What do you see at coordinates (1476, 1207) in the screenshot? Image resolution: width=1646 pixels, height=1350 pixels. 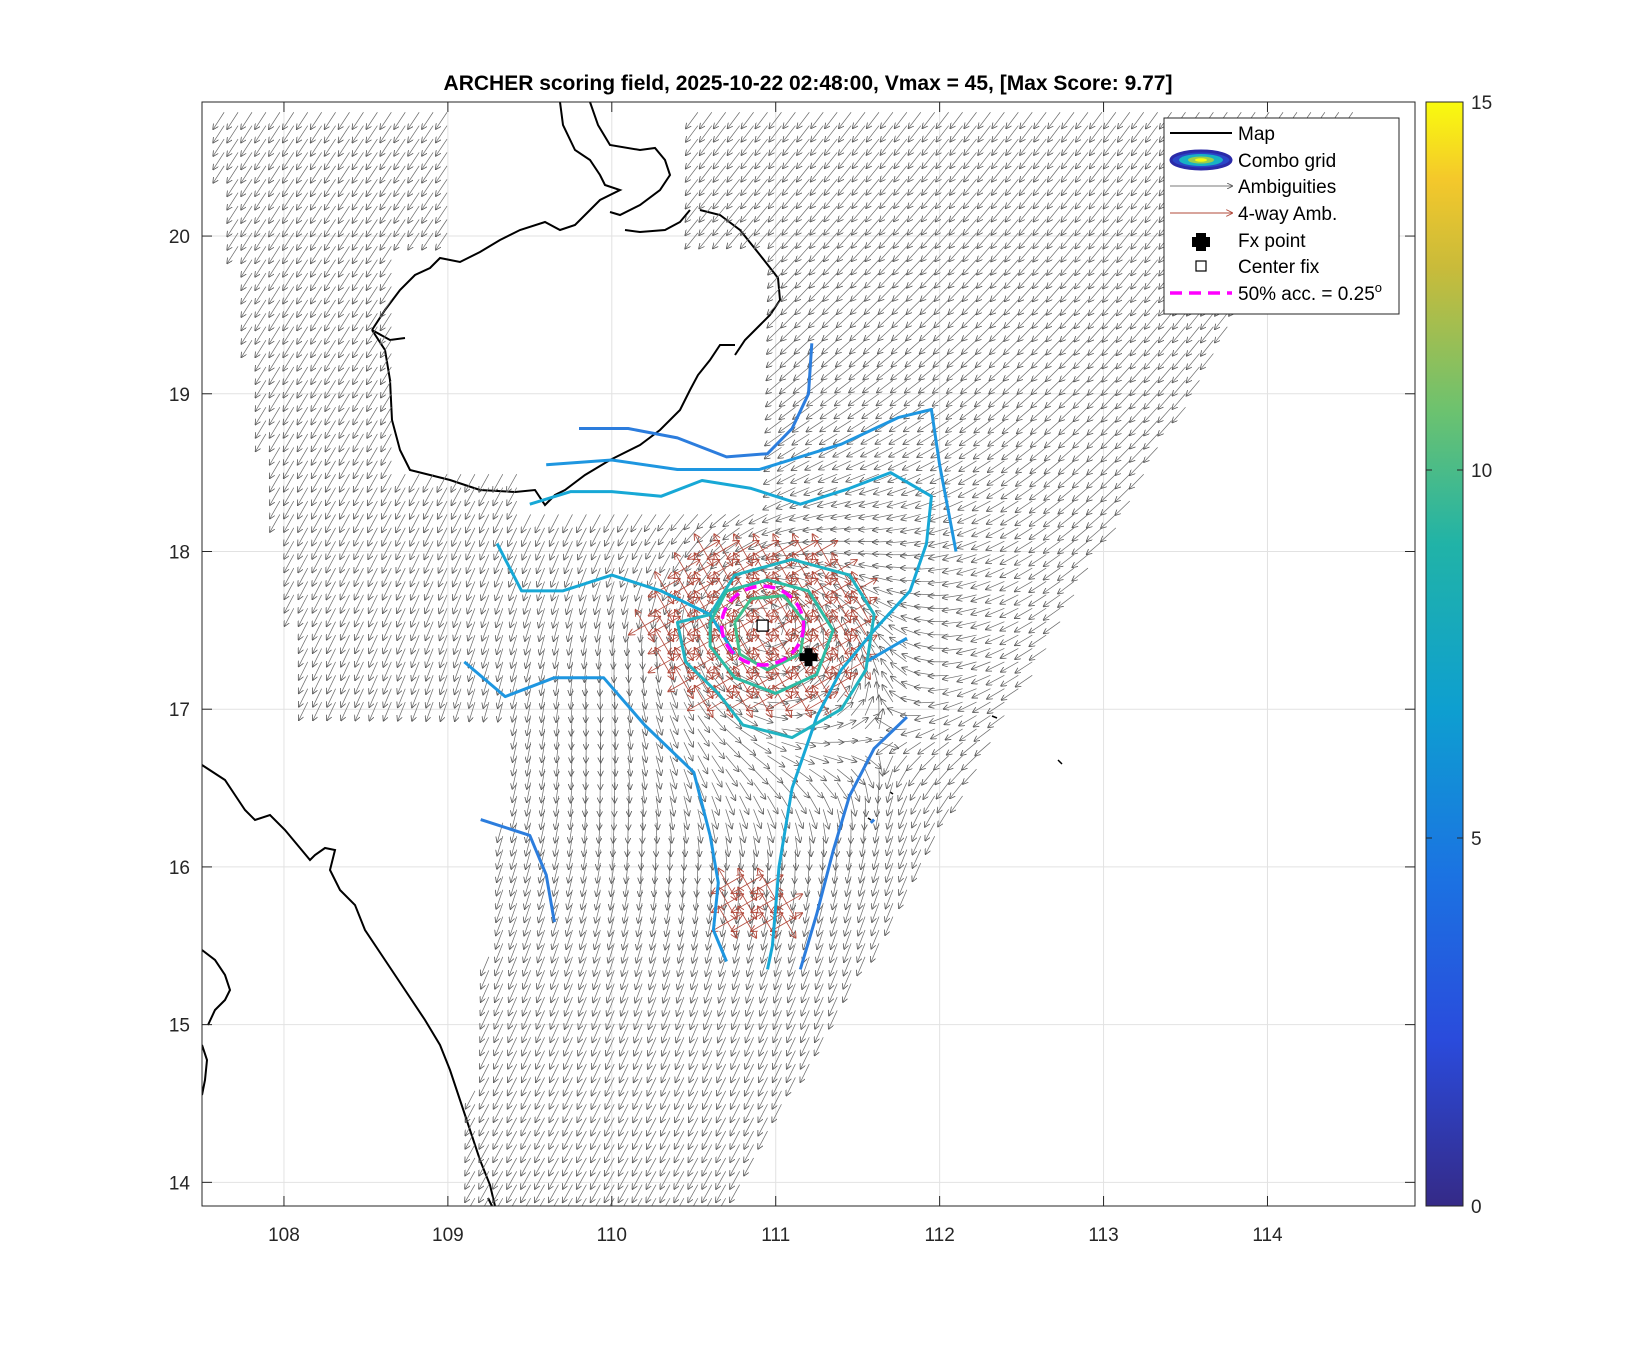 I see `colorbar-tick-label: 0` at bounding box center [1476, 1207].